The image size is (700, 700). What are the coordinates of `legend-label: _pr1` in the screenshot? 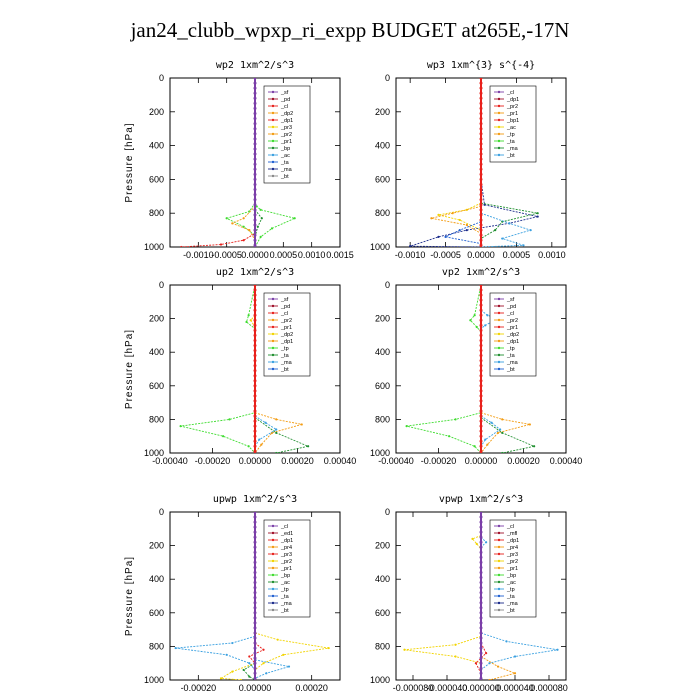 It's located at (286, 569).